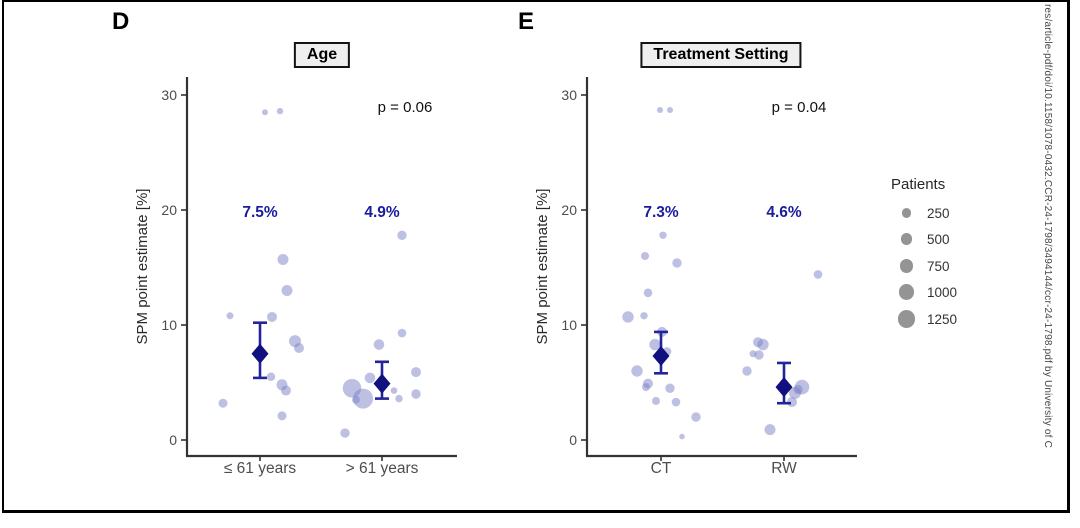  Describe the element at coordinates (526, 21) in the screenshot. I see `panel-letter-e: E` at that location.